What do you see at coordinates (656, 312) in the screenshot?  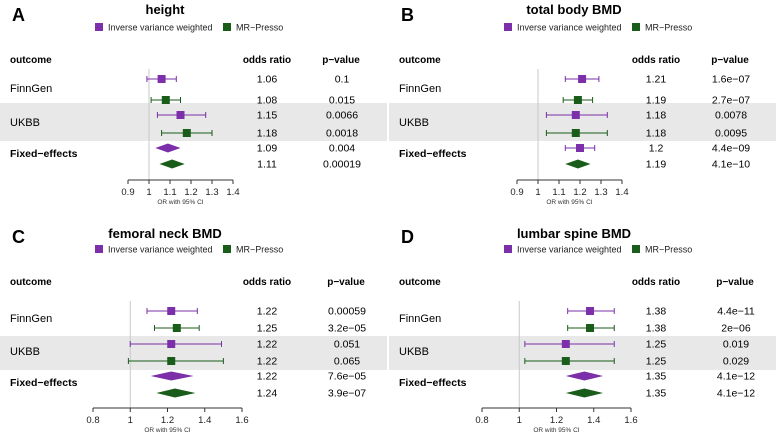 I see `odds-ratio-value: 1.38` at bounding box center [656, 312].